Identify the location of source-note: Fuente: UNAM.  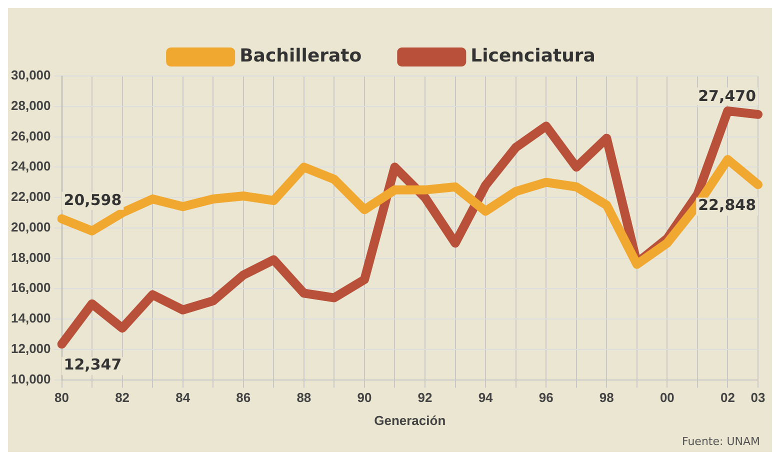
(721, 441).